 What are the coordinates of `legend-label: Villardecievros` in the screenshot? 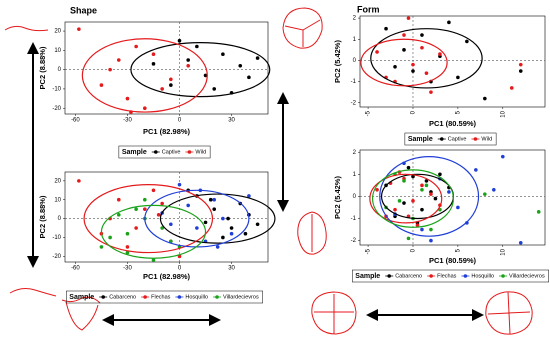 It's located at (527, 276).